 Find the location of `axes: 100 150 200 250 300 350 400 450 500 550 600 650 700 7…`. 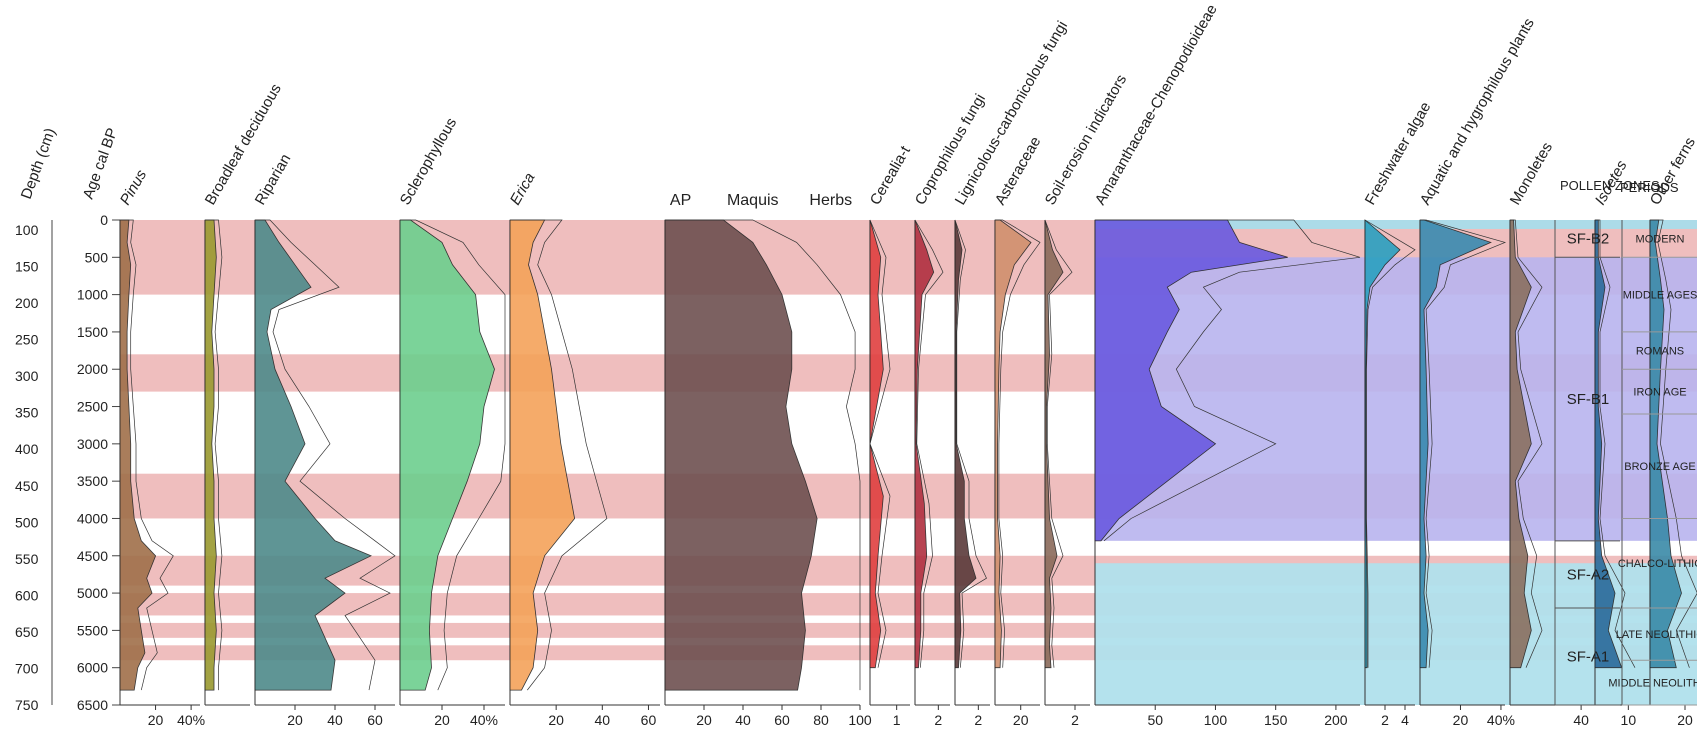

axes: 100 150 200 250 300 350 400 450 500 550 600 650 700 7… is located at coordinates (67, 462).